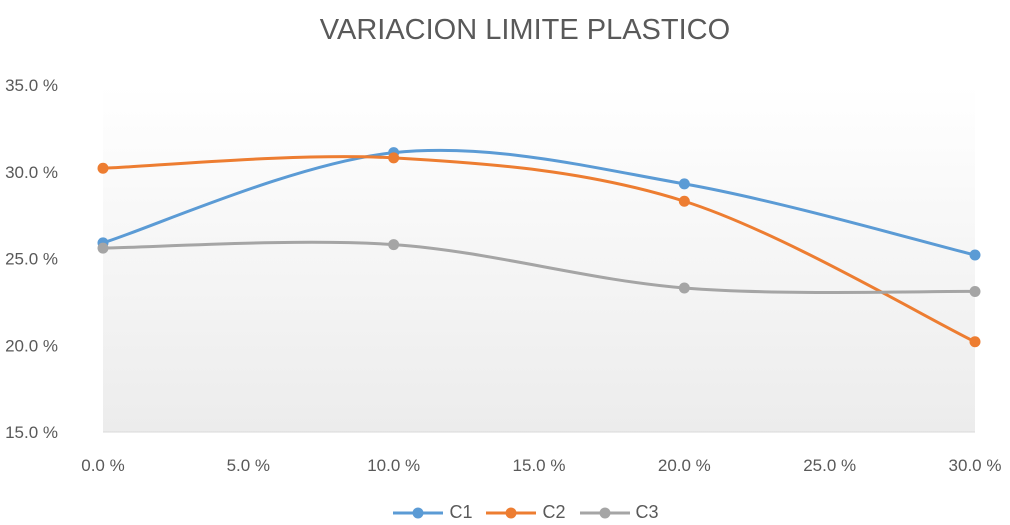 The width and height of the screenshot is (1010, 525). I want to click on x-tick-label: 0.0 %, so click(102, 465).